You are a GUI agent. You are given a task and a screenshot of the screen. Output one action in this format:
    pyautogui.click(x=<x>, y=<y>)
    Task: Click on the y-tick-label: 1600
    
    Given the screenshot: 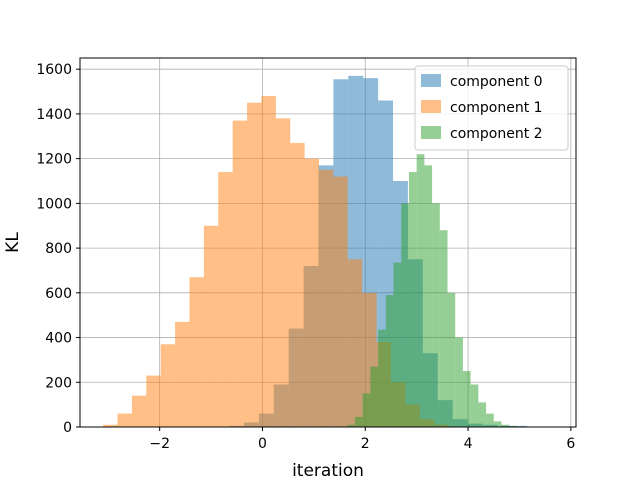 What is the action you would take?
    pyautogui.click(x=54, y=70)
    